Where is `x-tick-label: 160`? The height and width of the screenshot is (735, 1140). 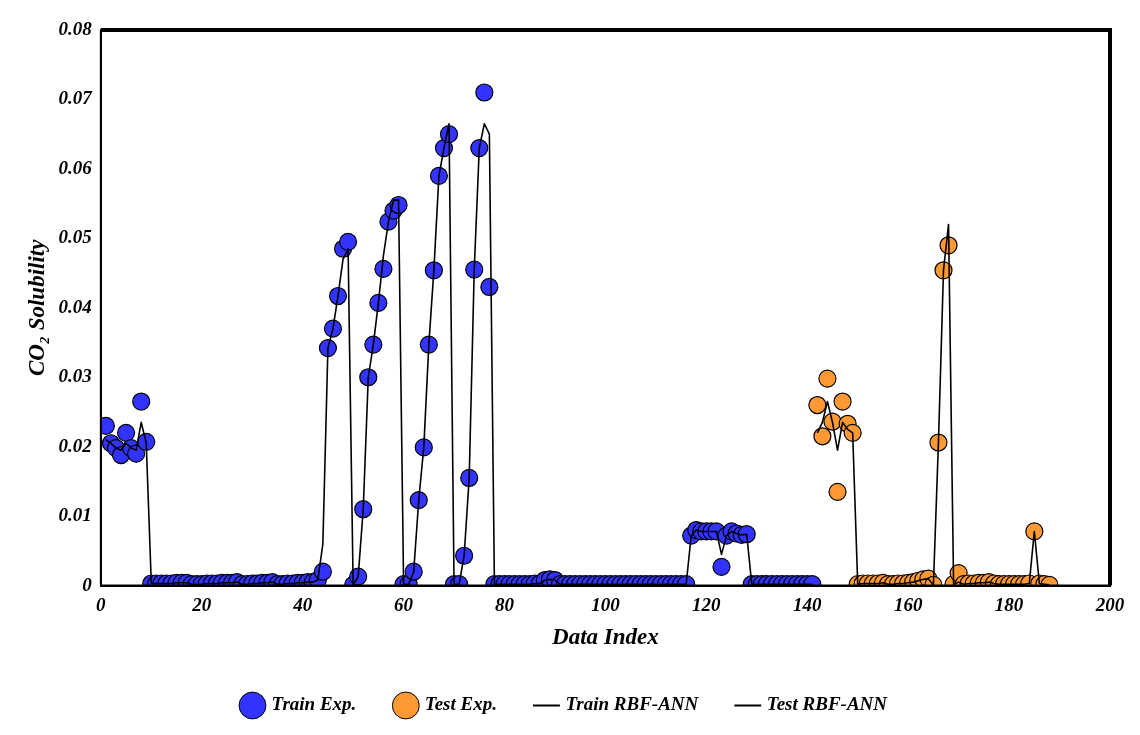
x-tick-label: 160 is located at coordinates (908, 604).